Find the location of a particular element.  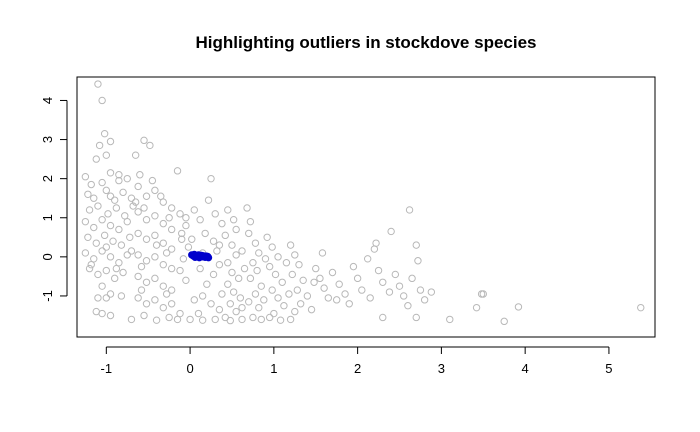

highlight-point is located at coordinates (208, 257).